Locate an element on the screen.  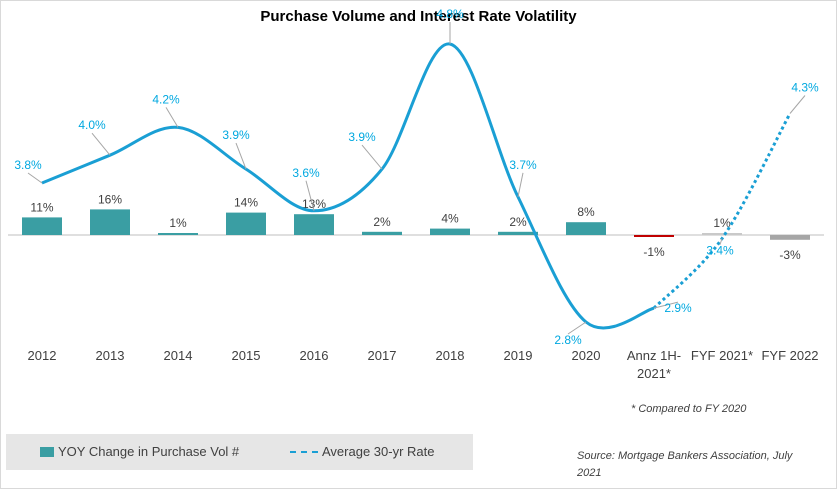
legend-line-swatch is located at coordinates (304, 451).